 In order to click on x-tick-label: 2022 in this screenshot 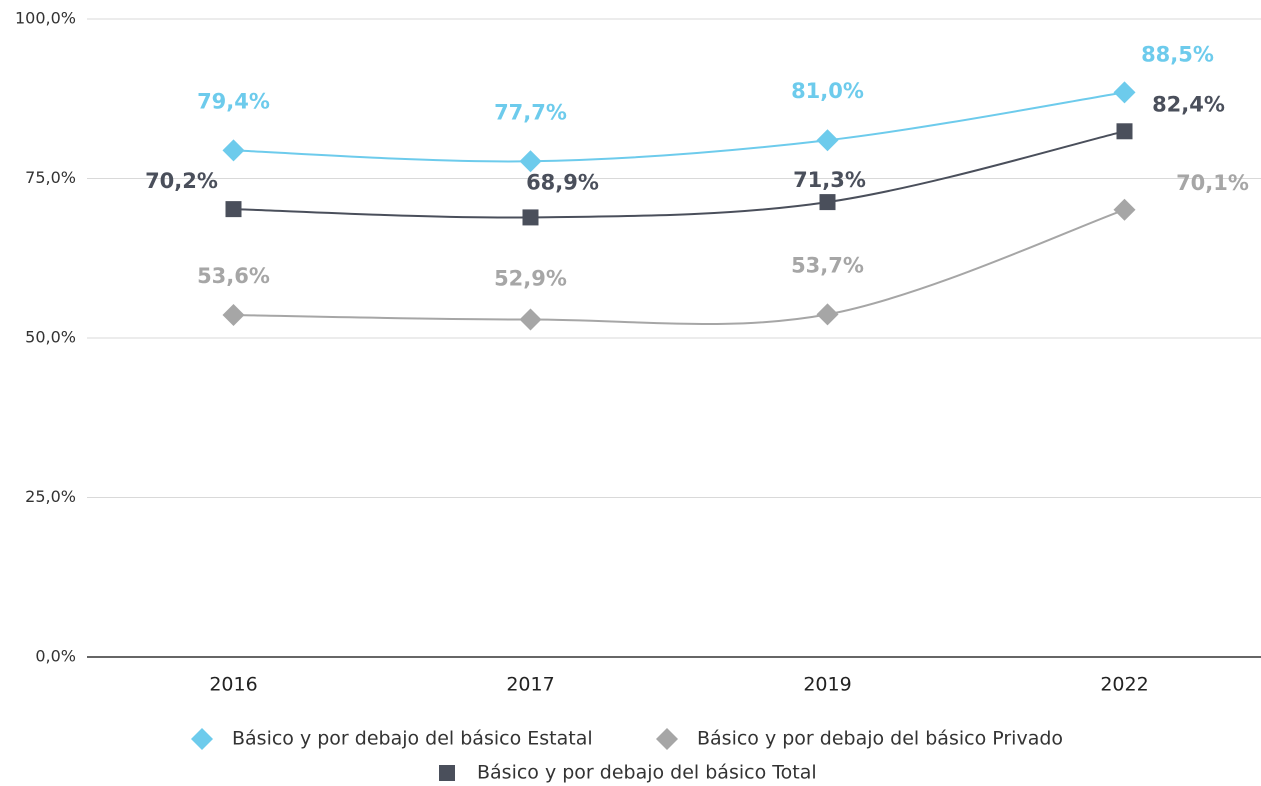, I will do `click(1124, 685)`.